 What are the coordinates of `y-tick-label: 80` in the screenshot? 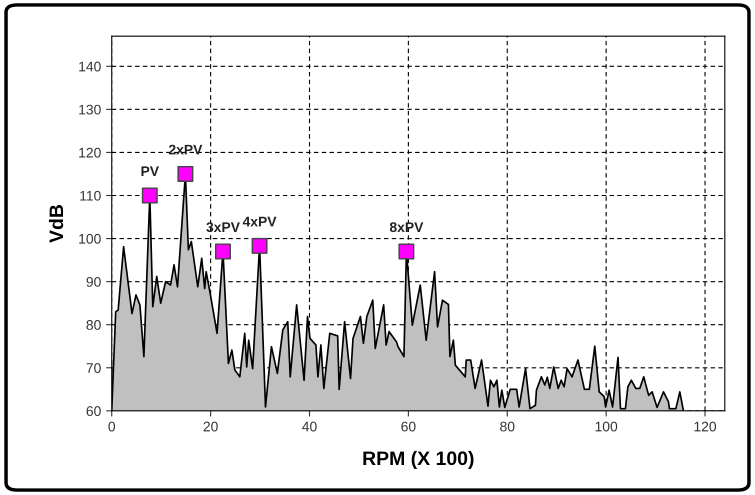 It's located at (93, 325).